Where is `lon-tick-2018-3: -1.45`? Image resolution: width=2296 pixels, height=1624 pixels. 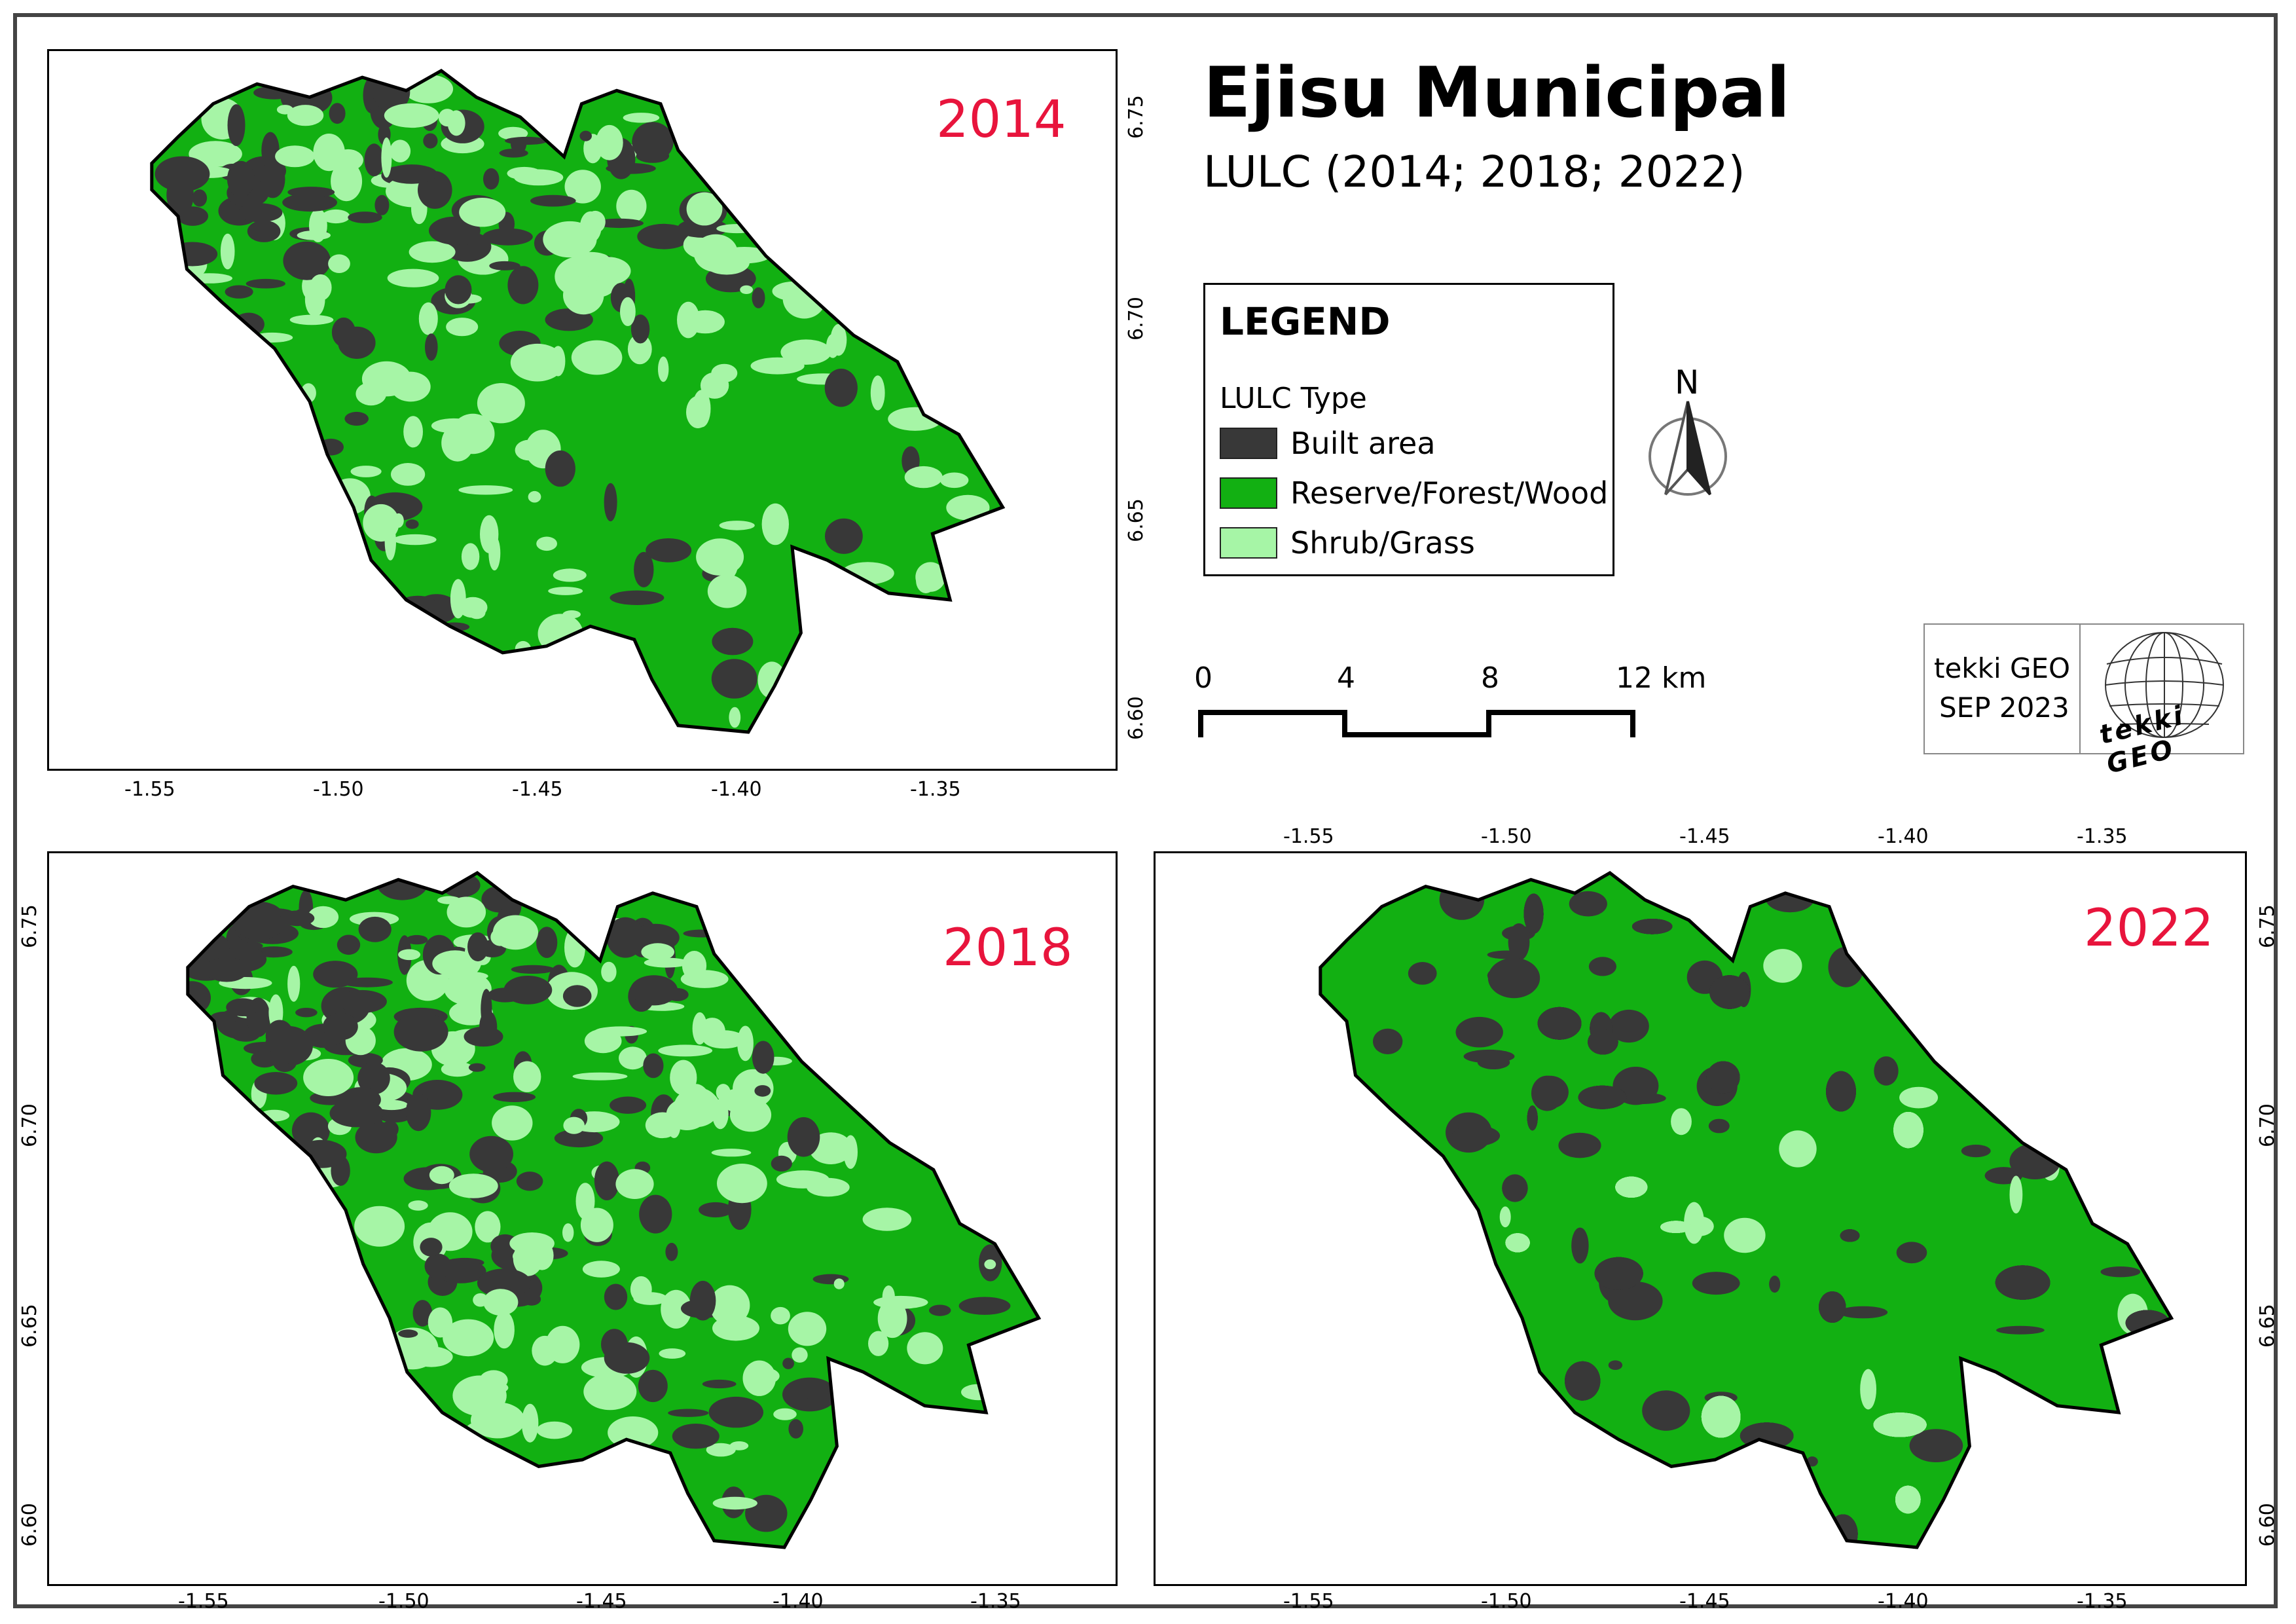
lon-tick-2018-3: -1.45 is located at coordinates (601, 1601).